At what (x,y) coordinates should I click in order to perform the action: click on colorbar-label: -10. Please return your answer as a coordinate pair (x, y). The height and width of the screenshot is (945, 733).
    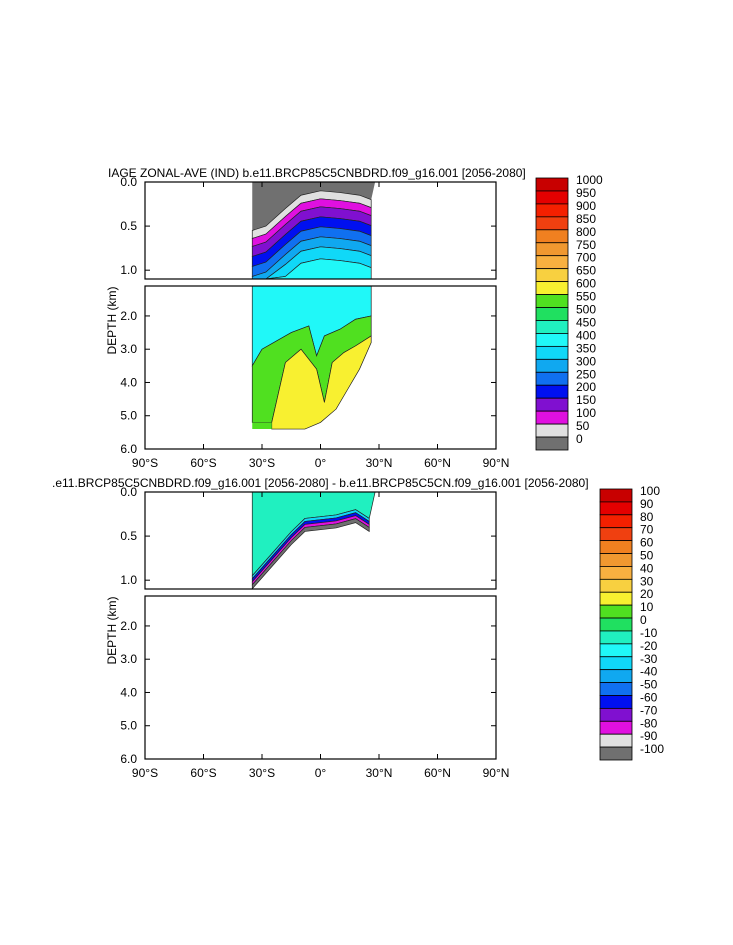
    Looking at the image, I should click on (649, 633).